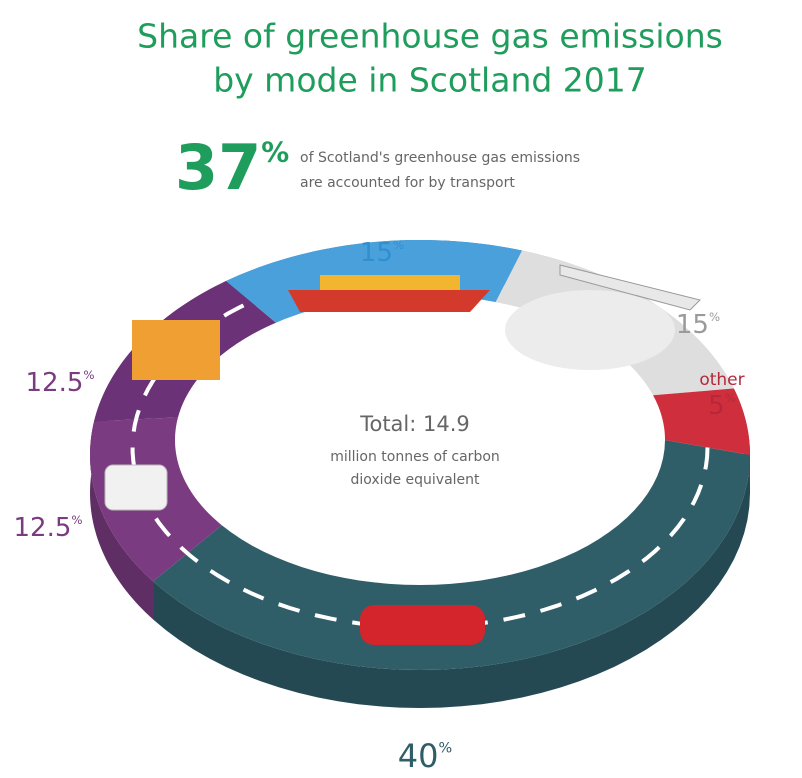  I want to click on plane, so click(630, 287).